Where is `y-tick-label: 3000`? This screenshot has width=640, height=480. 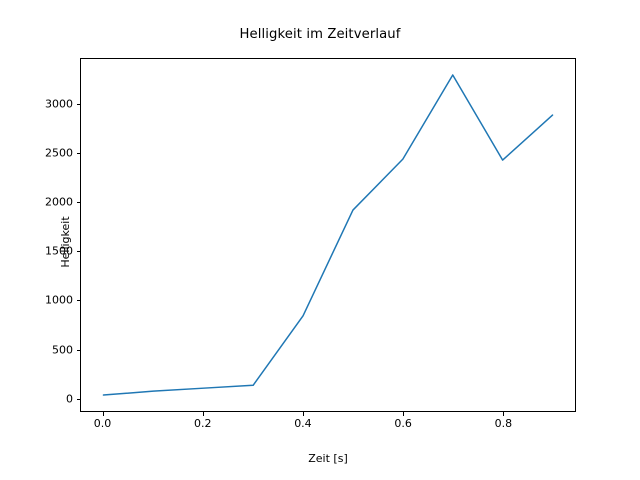 y-tick-label: 3000 is located at coordinates (59, 104).